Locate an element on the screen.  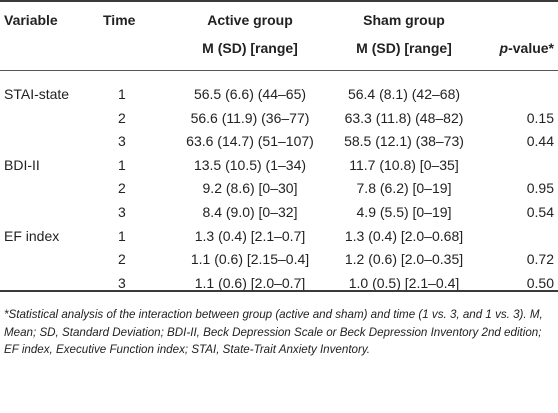
header-pvalue-rest: -value* is located at coordinates (531, 48).